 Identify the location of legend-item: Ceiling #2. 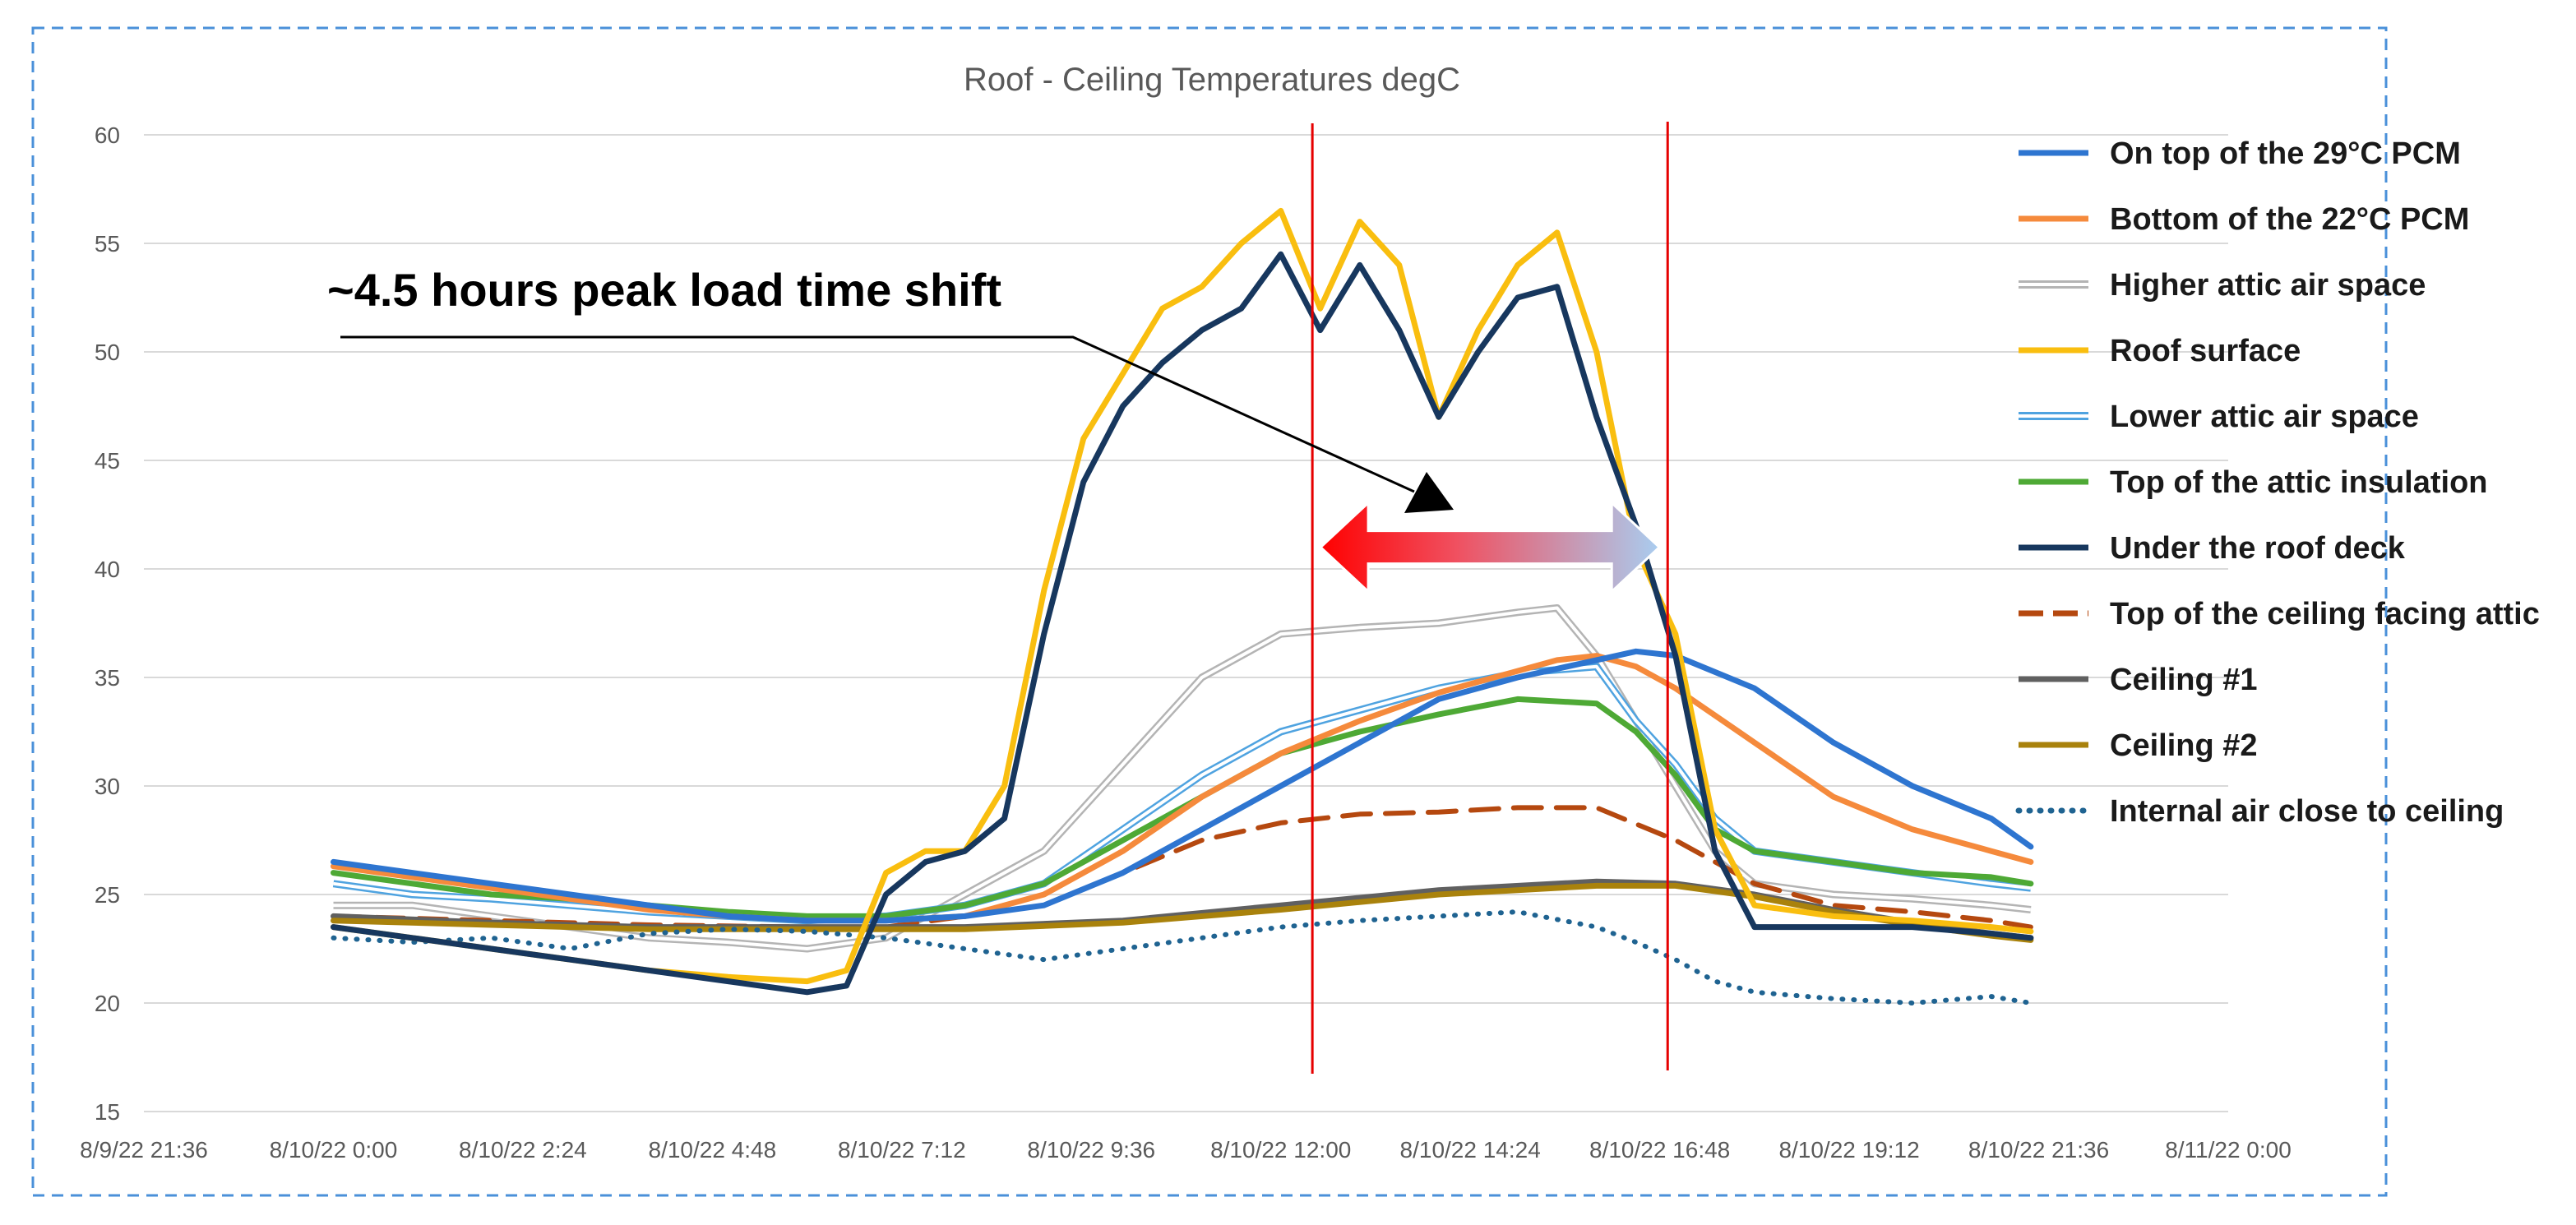
(2138, 745).